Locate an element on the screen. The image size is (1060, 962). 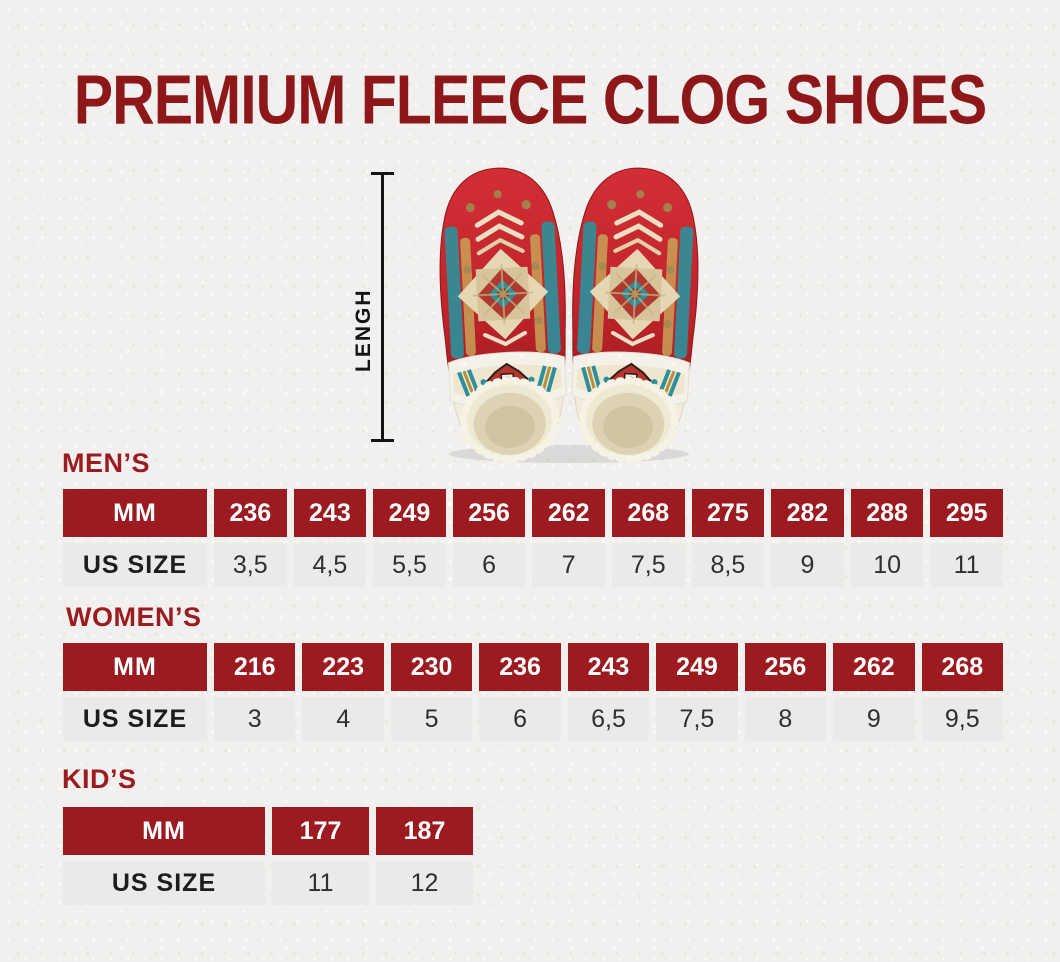
us-size-cell: 6,5 is located at coordinates (608, 719).